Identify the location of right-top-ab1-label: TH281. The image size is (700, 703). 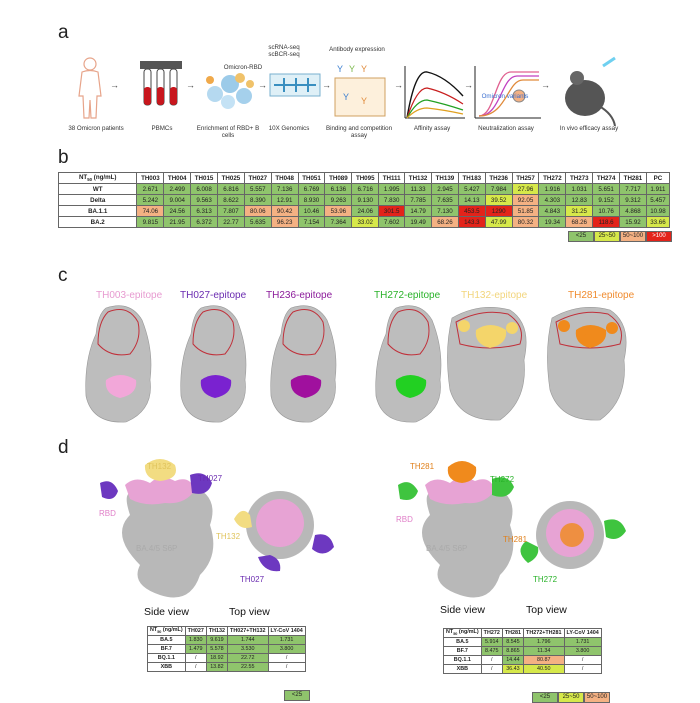
(515, 539).